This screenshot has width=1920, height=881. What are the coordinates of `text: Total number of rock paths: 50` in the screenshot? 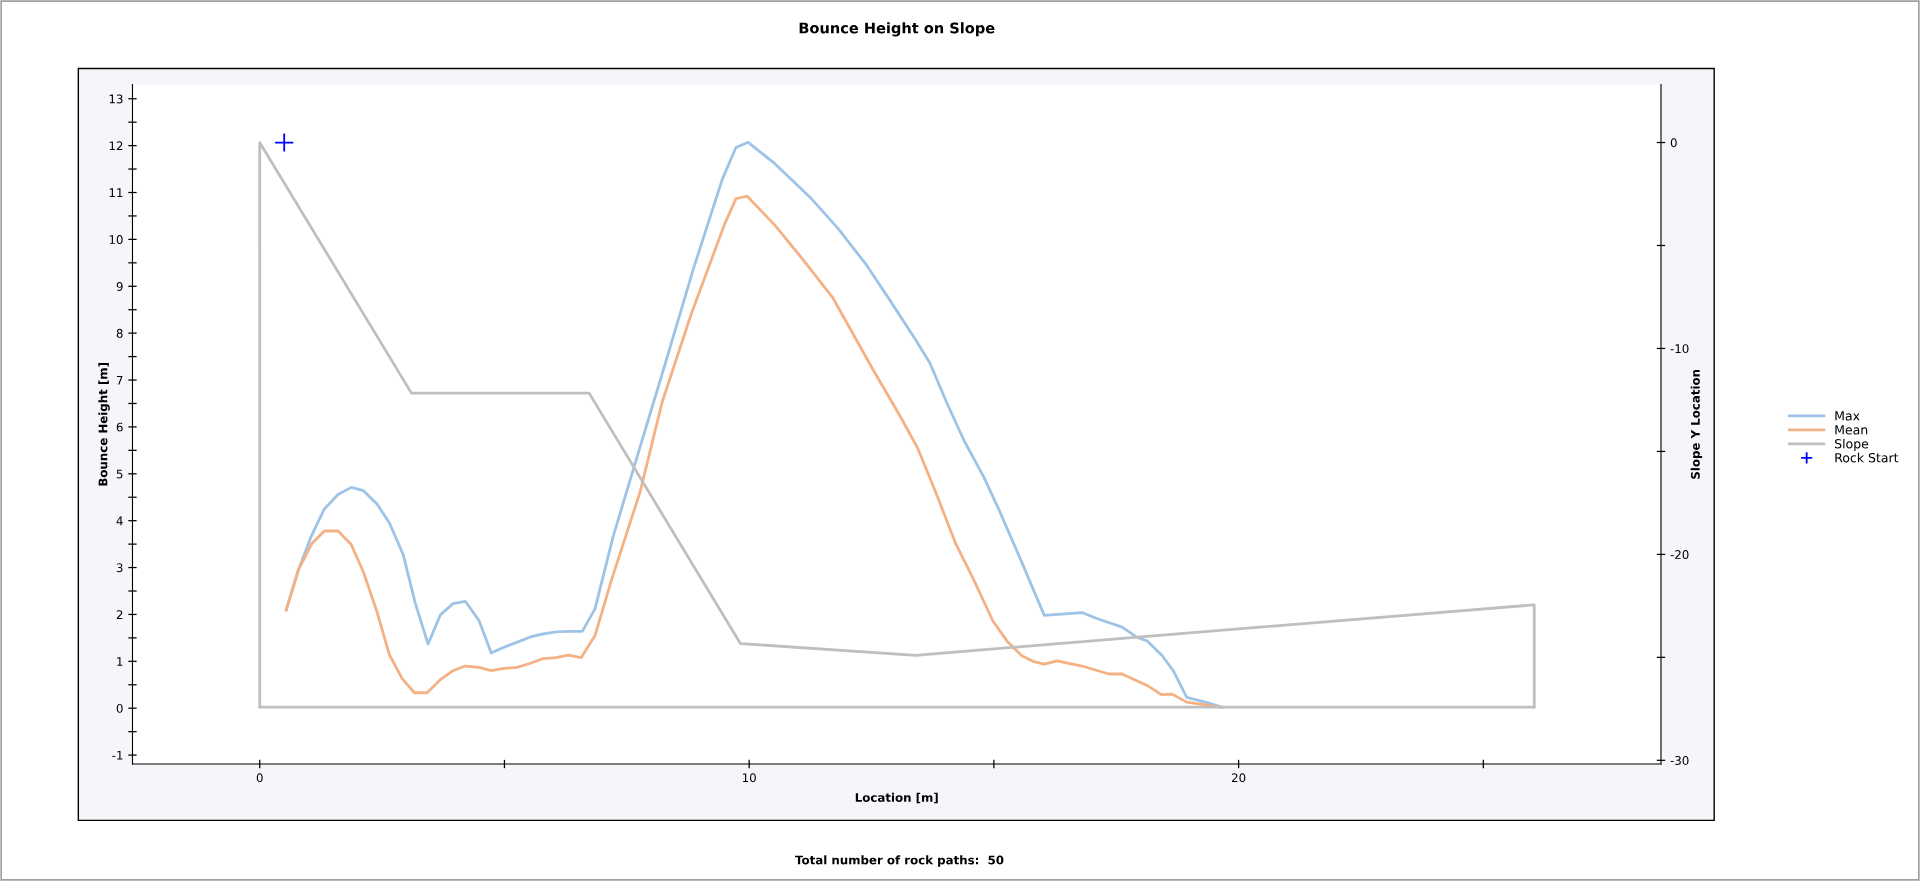 It's located at (899, 861).